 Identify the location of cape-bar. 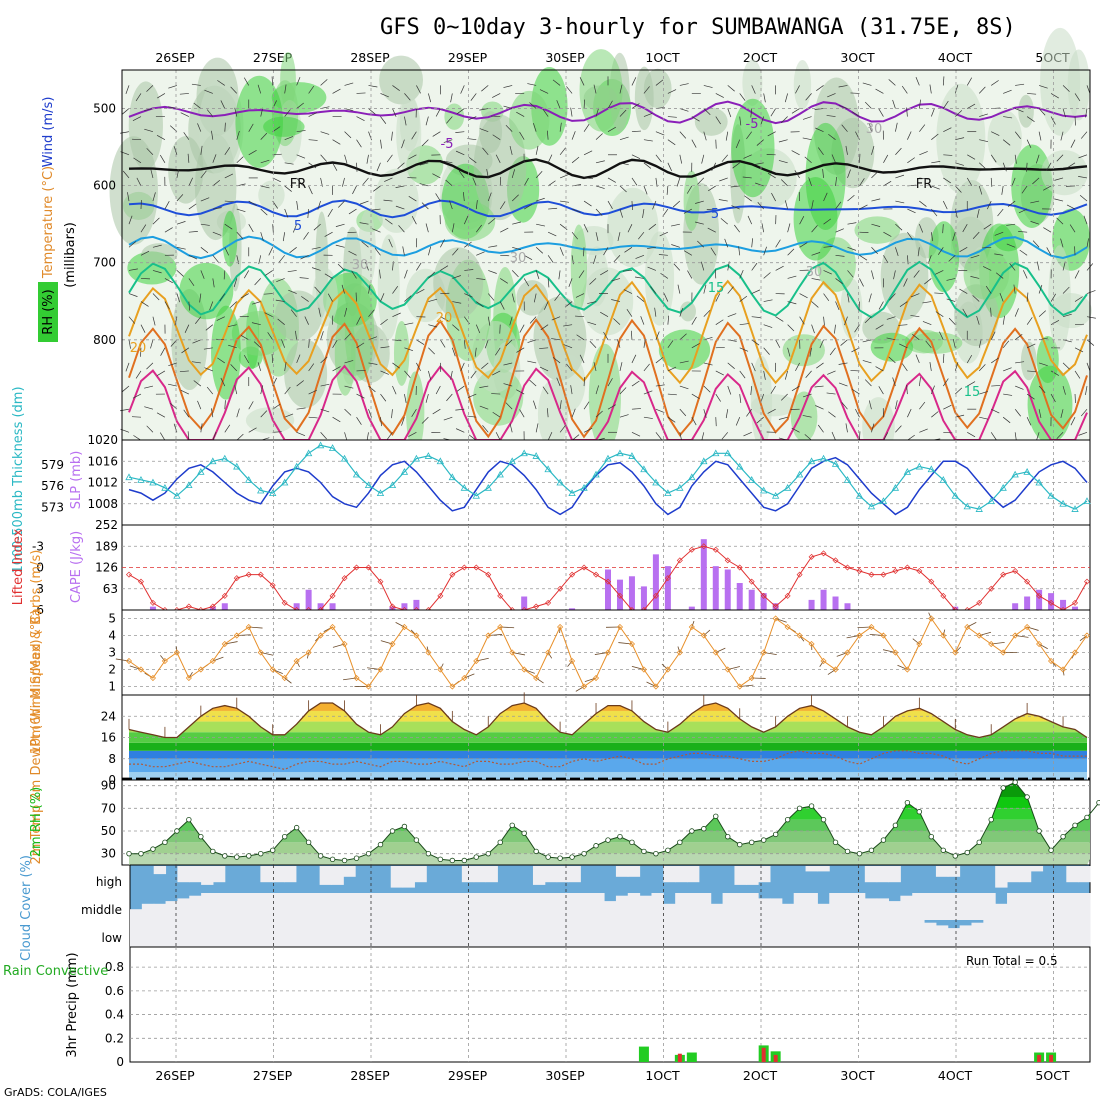
(392, 608).